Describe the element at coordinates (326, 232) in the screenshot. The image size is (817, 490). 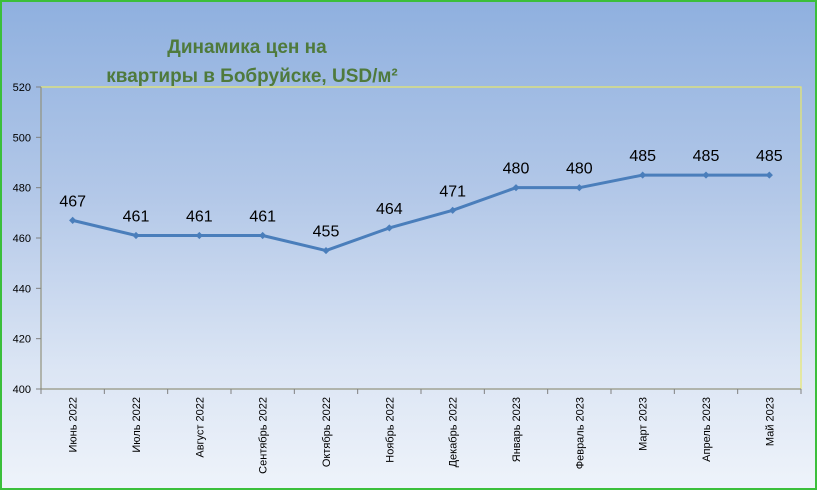
I see `data-label: 455` at that location.